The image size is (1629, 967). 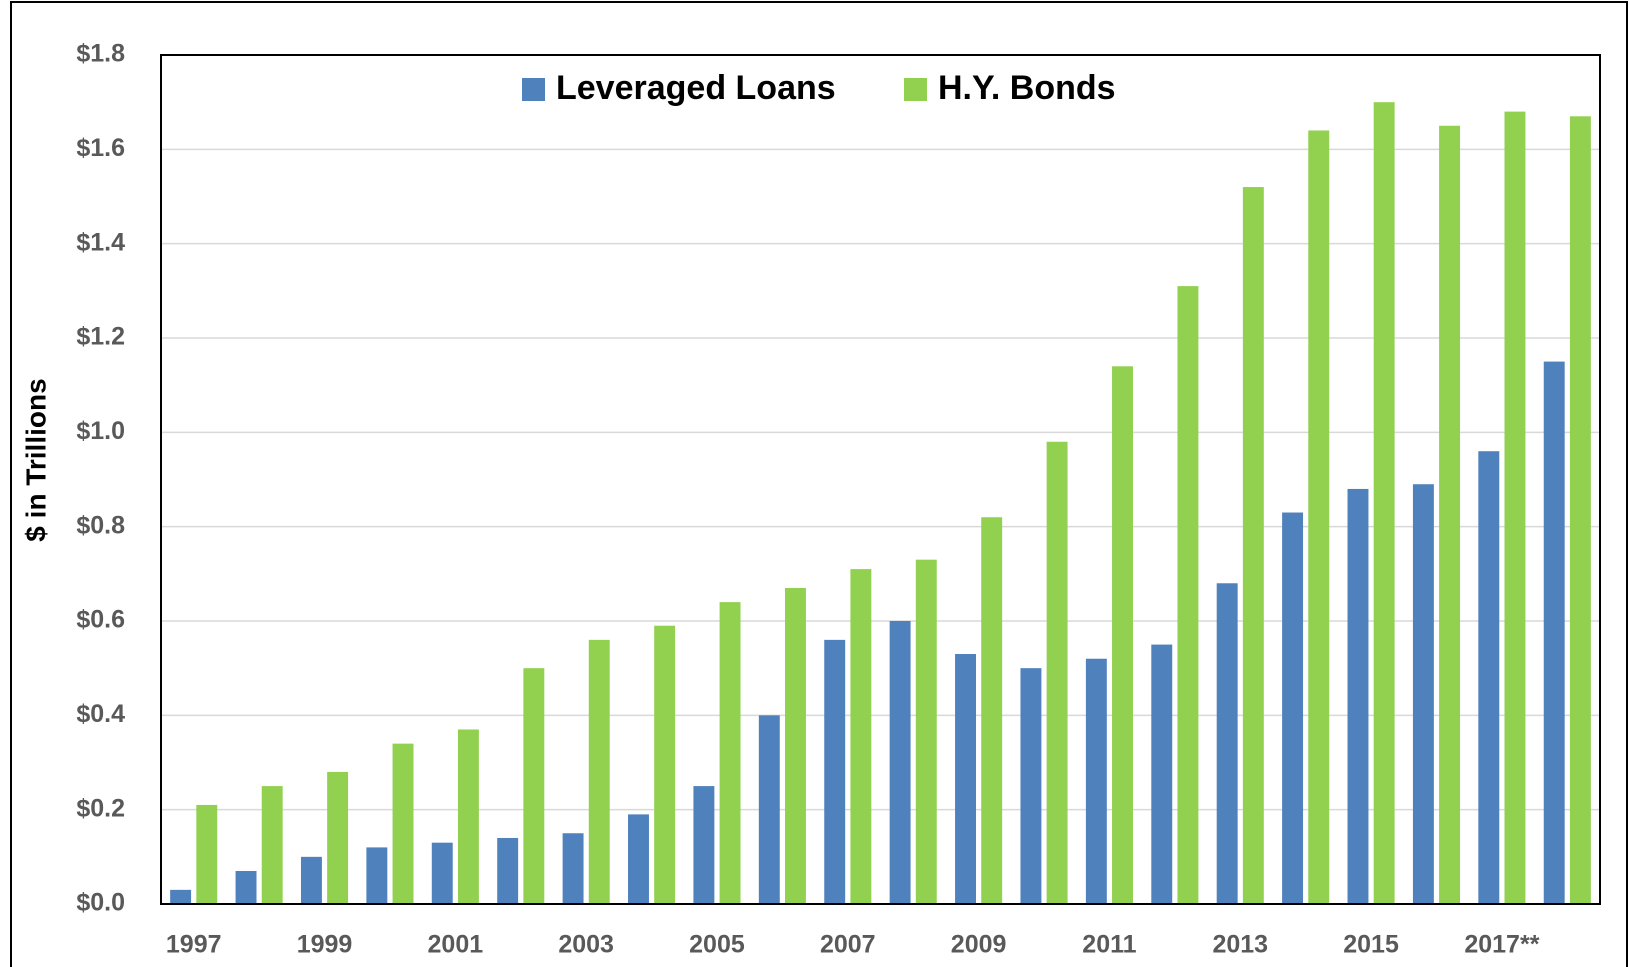 I want to click on y-tick-label: $0.8, so click(x=100, y=525).